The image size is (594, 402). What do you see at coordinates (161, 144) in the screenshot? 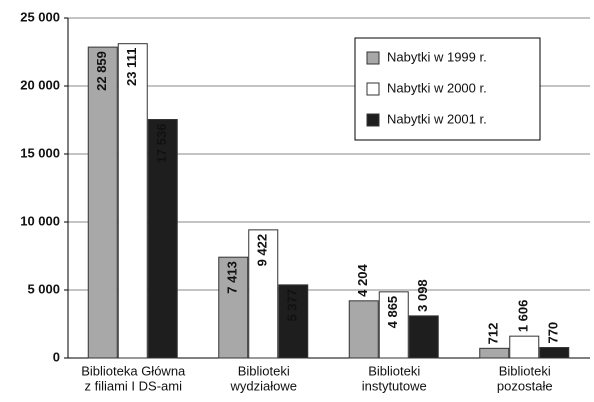
I see `data-label: 17 536` at bounding box center [161, 144].